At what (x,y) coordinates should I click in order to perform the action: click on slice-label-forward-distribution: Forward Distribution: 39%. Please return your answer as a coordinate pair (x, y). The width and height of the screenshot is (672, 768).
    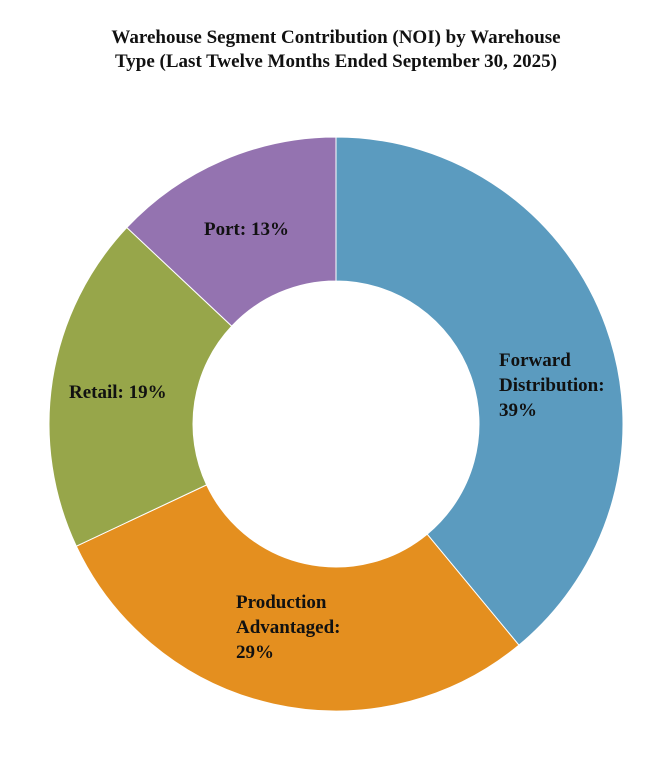
    Looking at the image, I should click on (552, 385).